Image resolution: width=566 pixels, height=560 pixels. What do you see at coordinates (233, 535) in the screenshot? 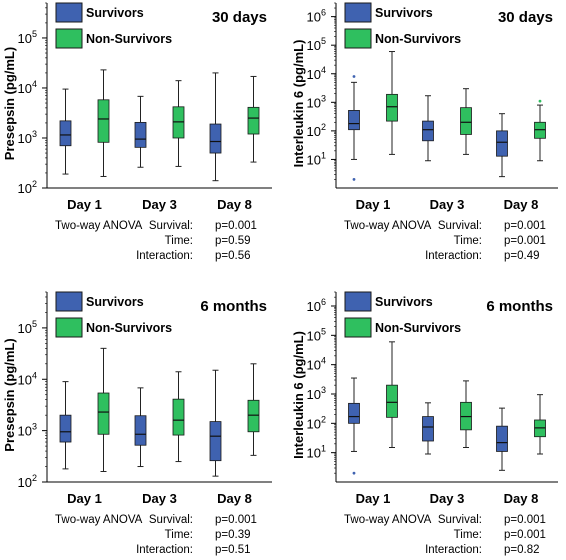
I see `anova-value: p=0.39` at bounding box center [233, 535].